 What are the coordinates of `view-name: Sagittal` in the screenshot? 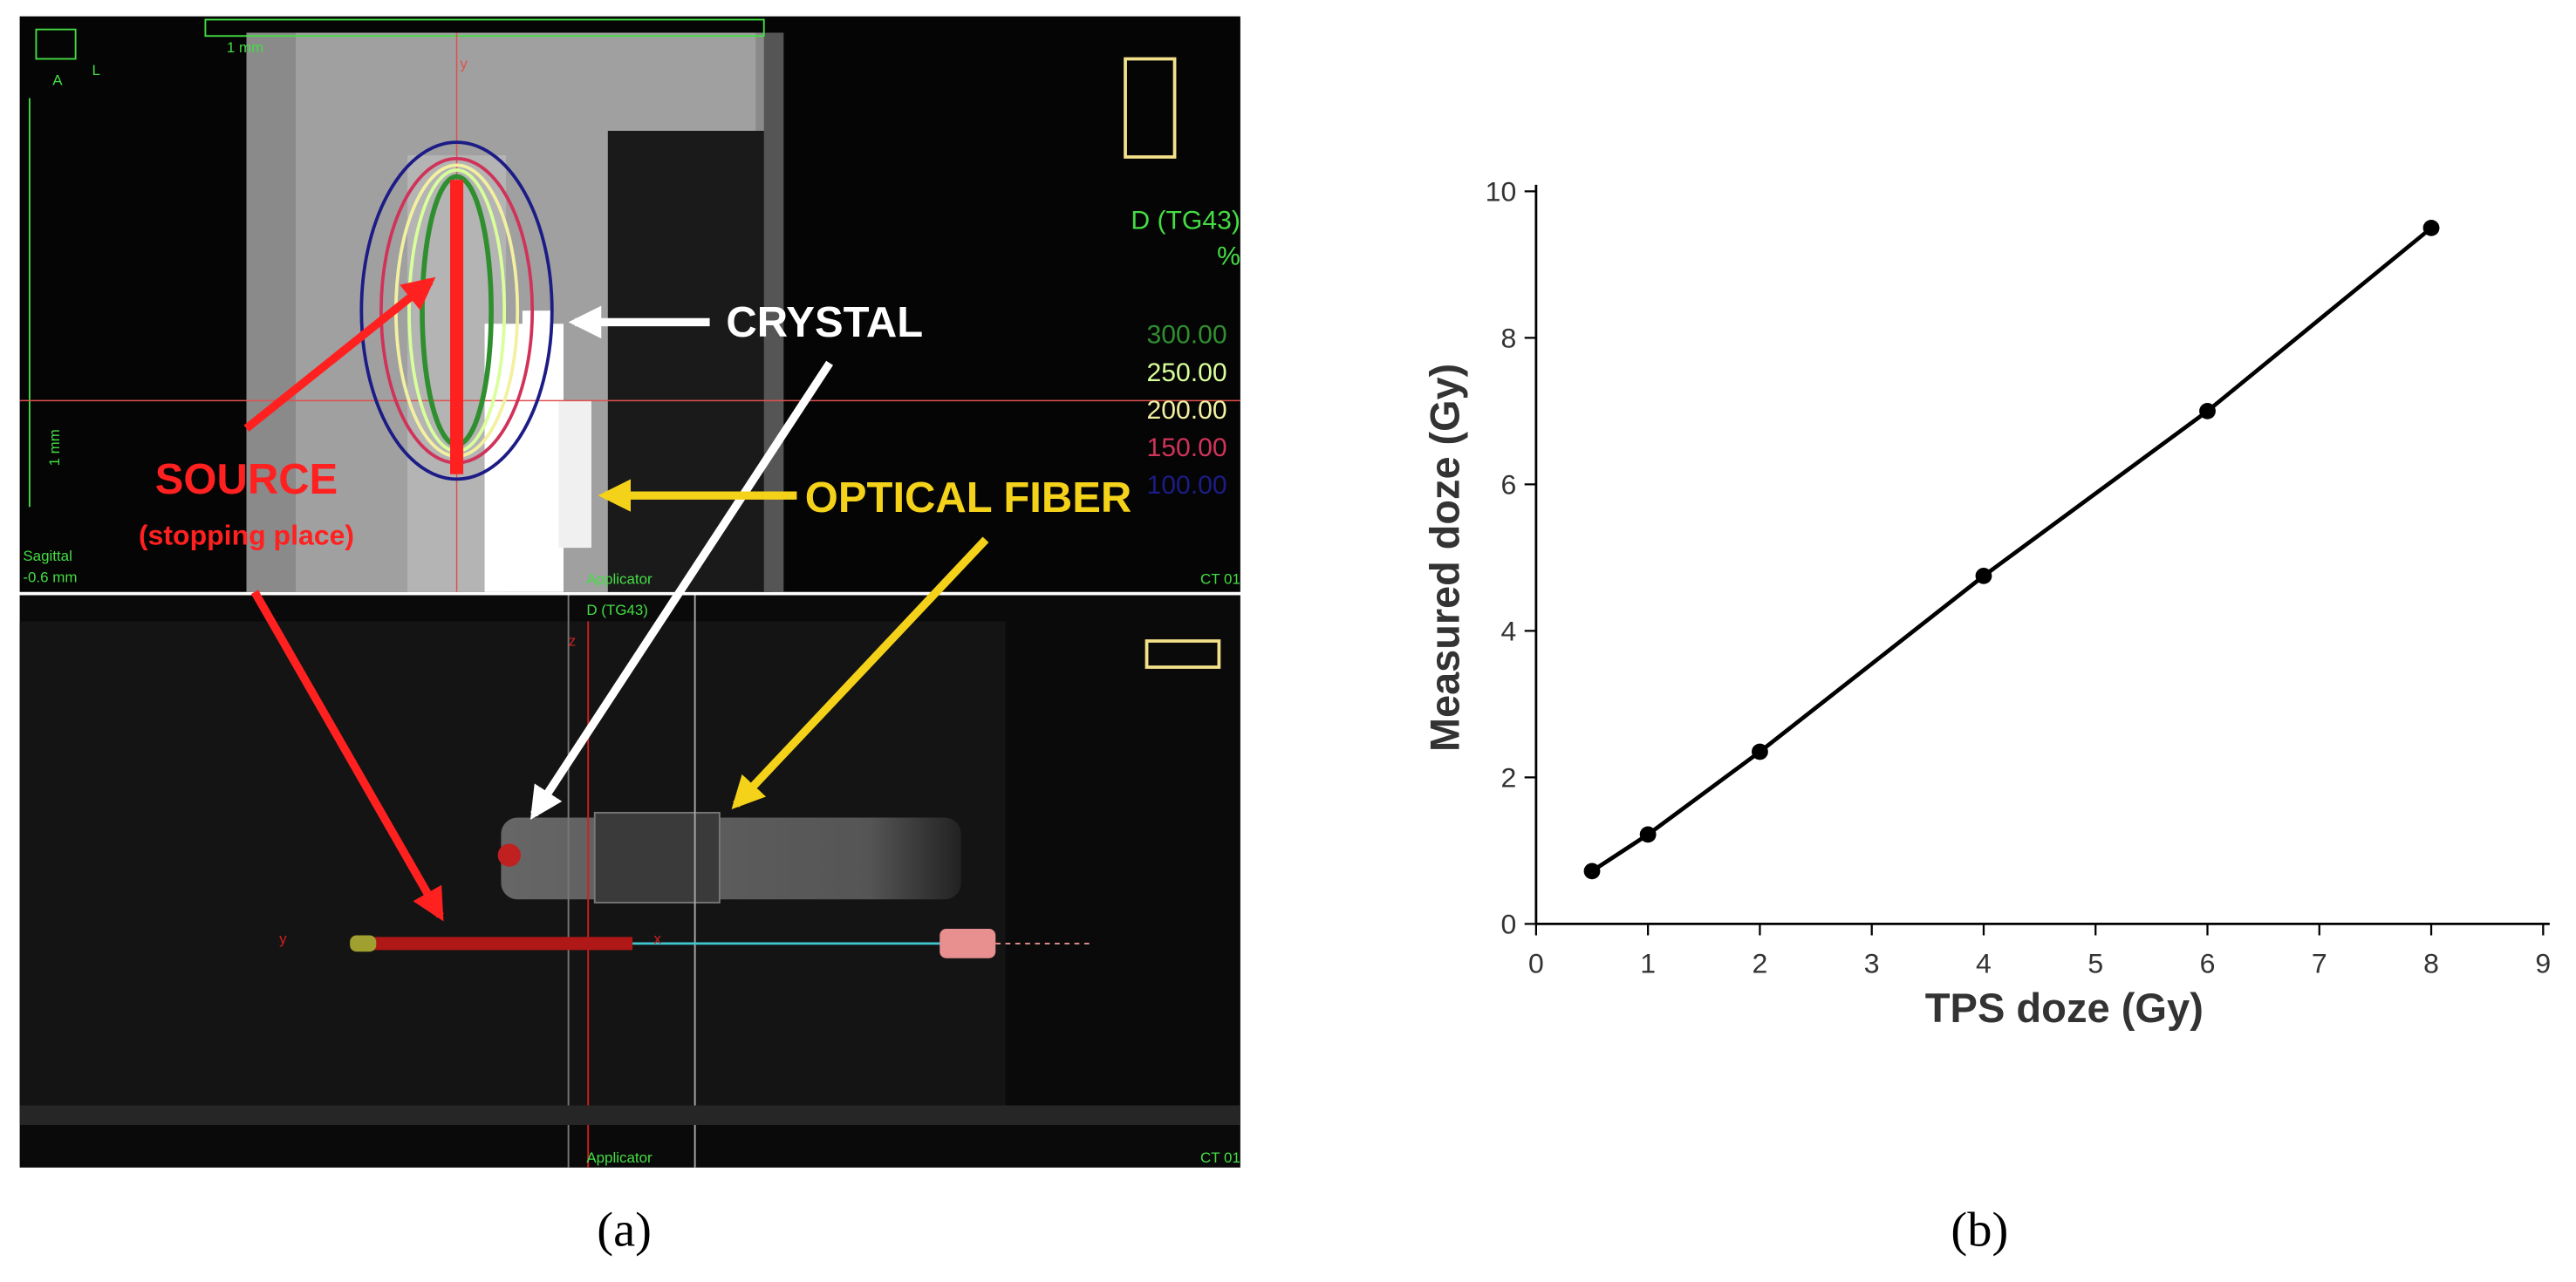 It's located at (47, 556).